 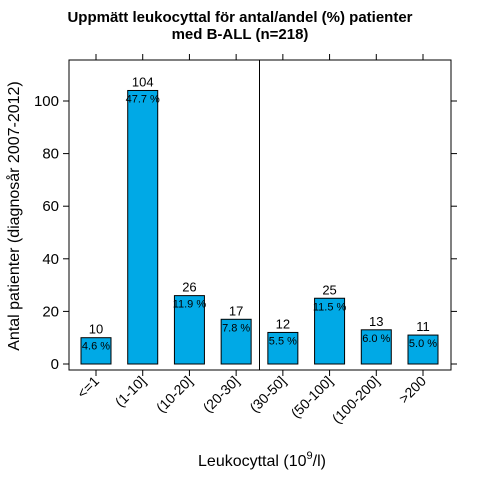 What do you see at coordinates (356, 400) in the screenshot?
I see `x-tick-label-6: (100-200]` at bounding box center [356, 400].